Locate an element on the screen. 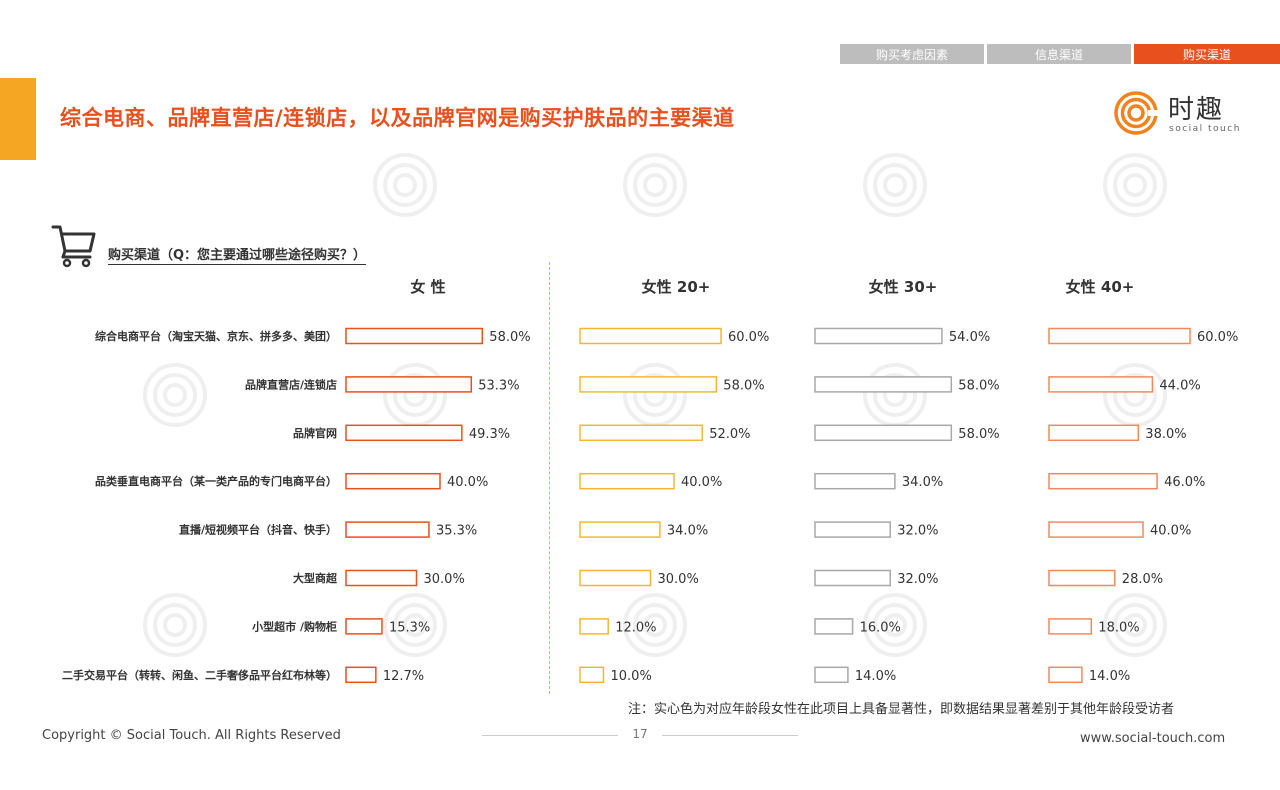 This screenshot has width=1280, height=790. series-header: 女 性 is located at coordinates (427, 287).